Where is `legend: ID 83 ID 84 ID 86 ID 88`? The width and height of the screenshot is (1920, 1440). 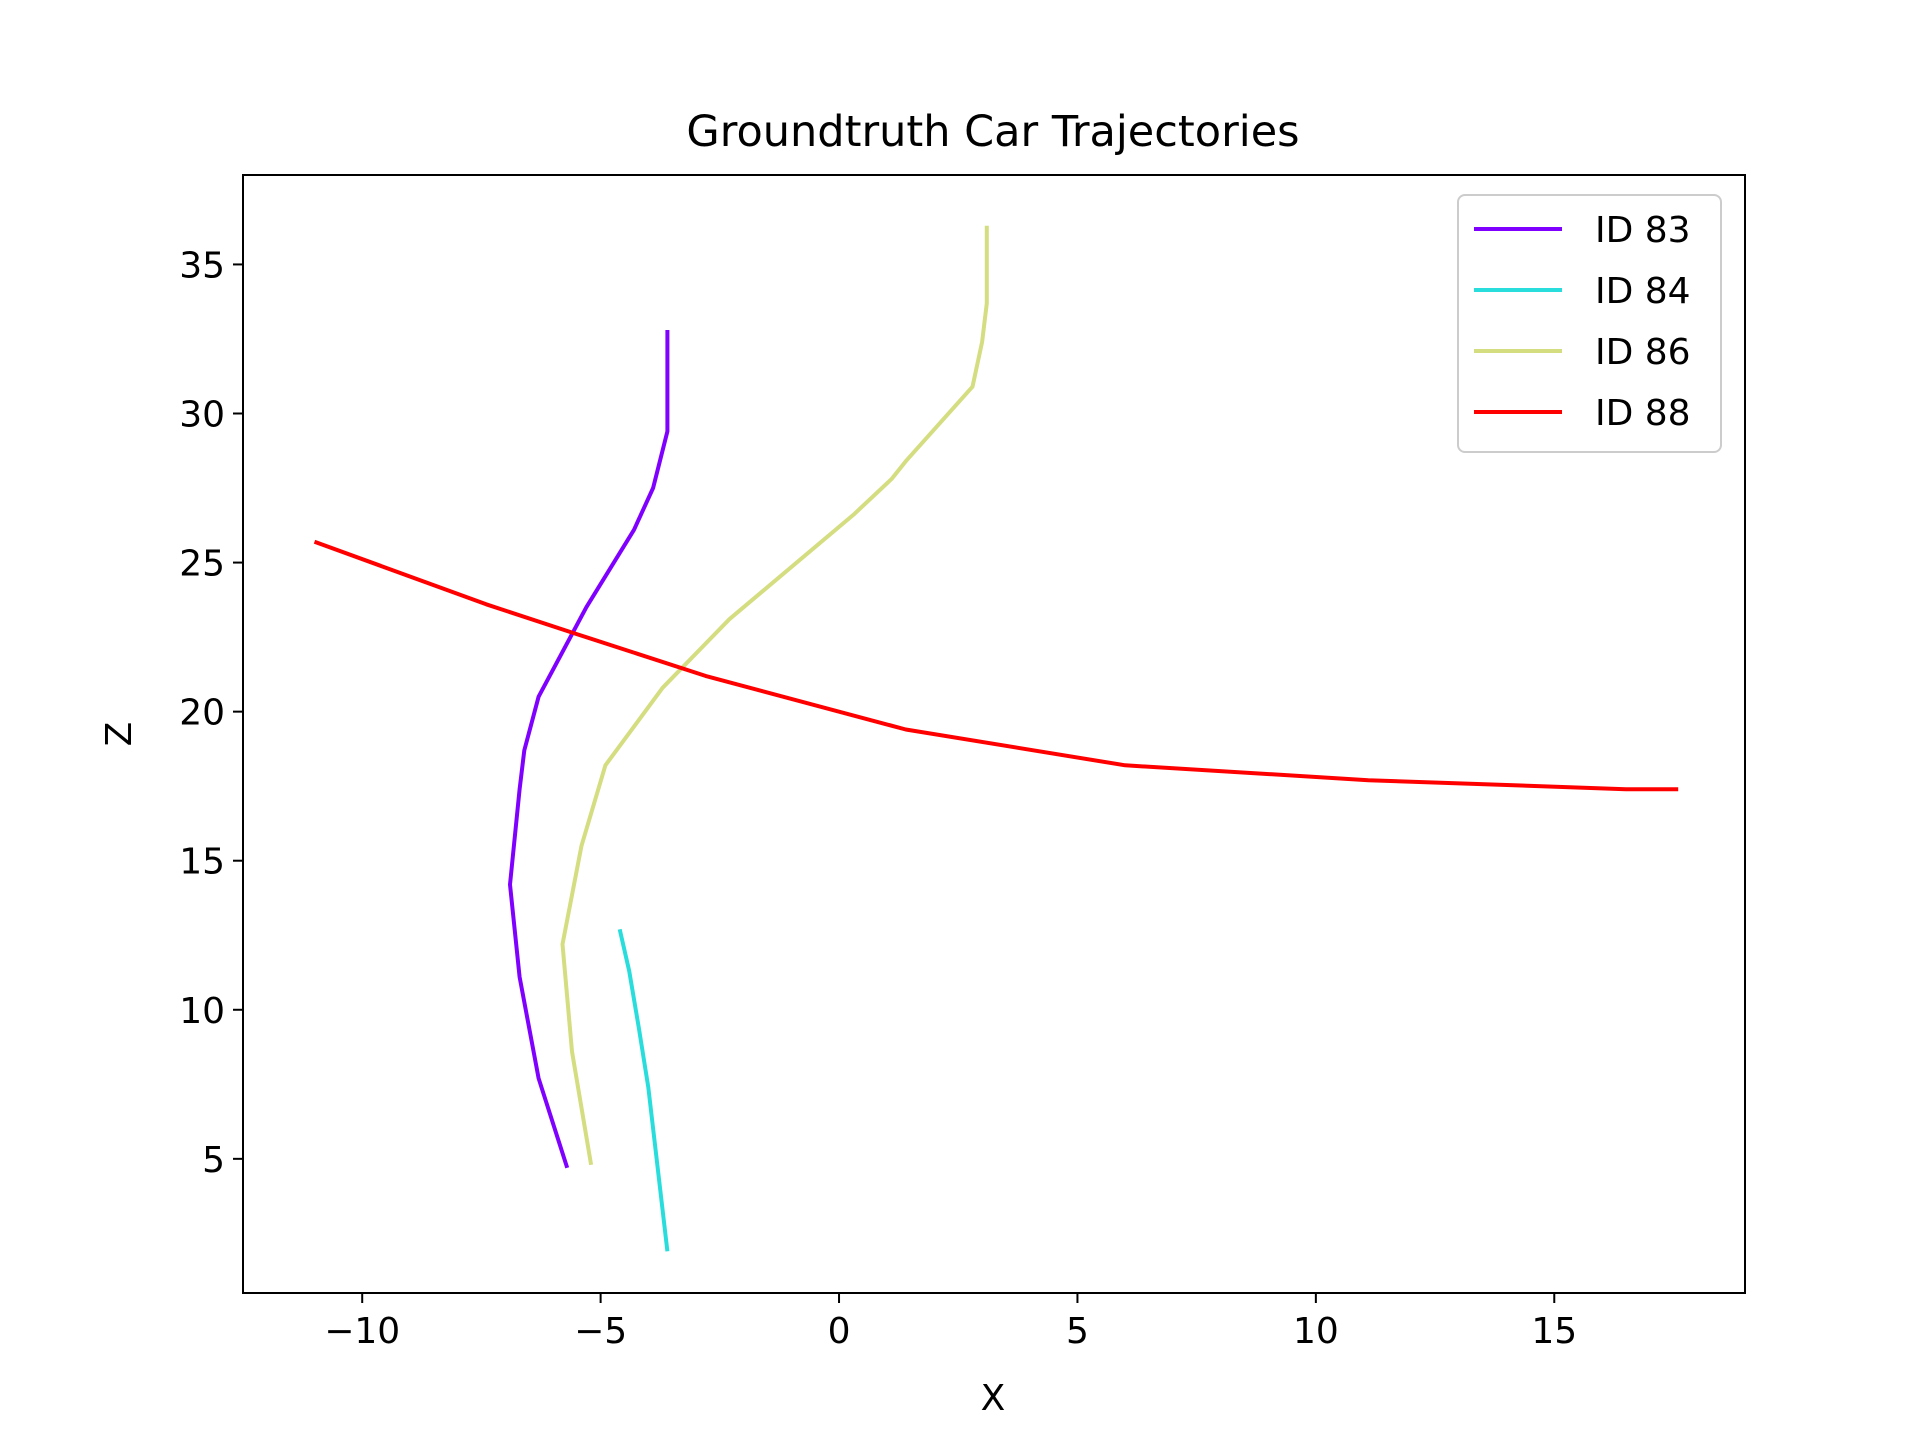 legend: ID 83 ID 84 ID 86 ID 88 is located at coordinates (1589, 323).